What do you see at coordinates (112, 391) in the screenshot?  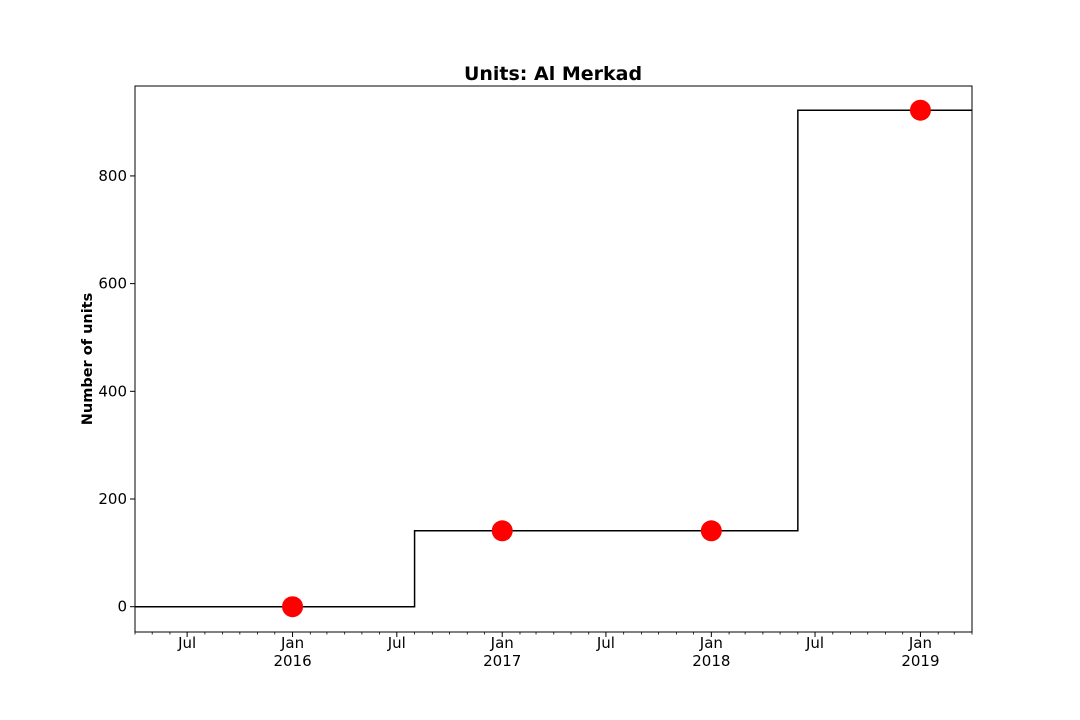 I see `y-tick-label: 400` at bounding box center [112, 391].